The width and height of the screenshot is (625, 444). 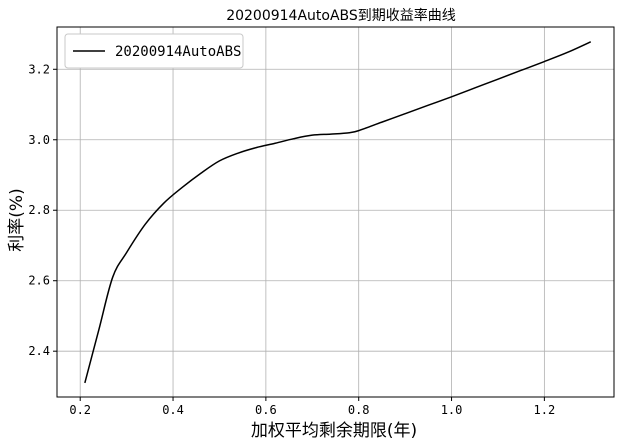 I want to click on x-tick-label: 0.6, so click(x=266, y=410).